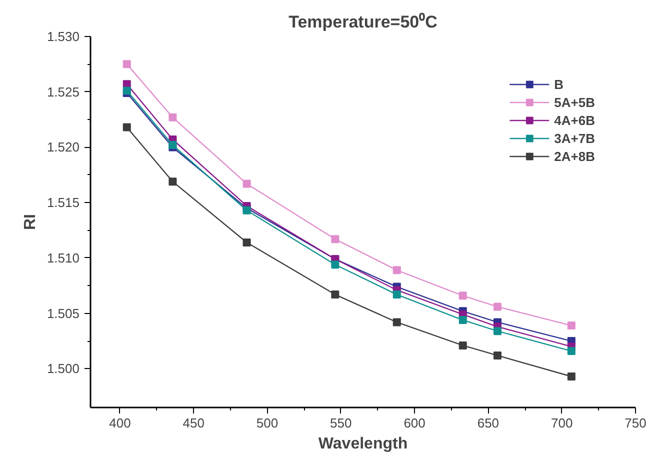  What do you see at coordinates (635, 423) in the screenshot?
I see `x-tick-label: 750` at bounding box center [635, 423].